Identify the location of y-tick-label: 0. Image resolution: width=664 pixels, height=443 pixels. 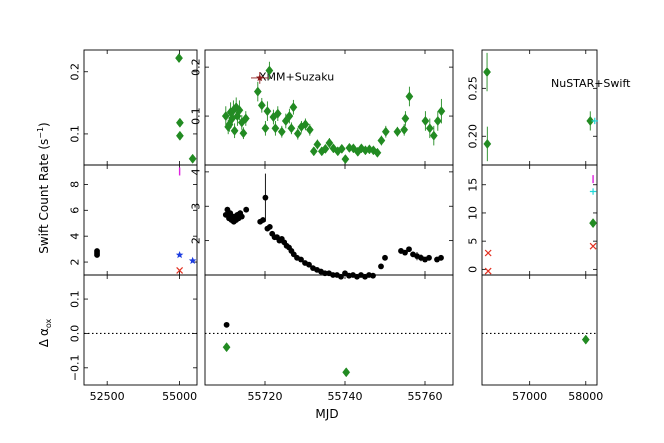
(473, 269).